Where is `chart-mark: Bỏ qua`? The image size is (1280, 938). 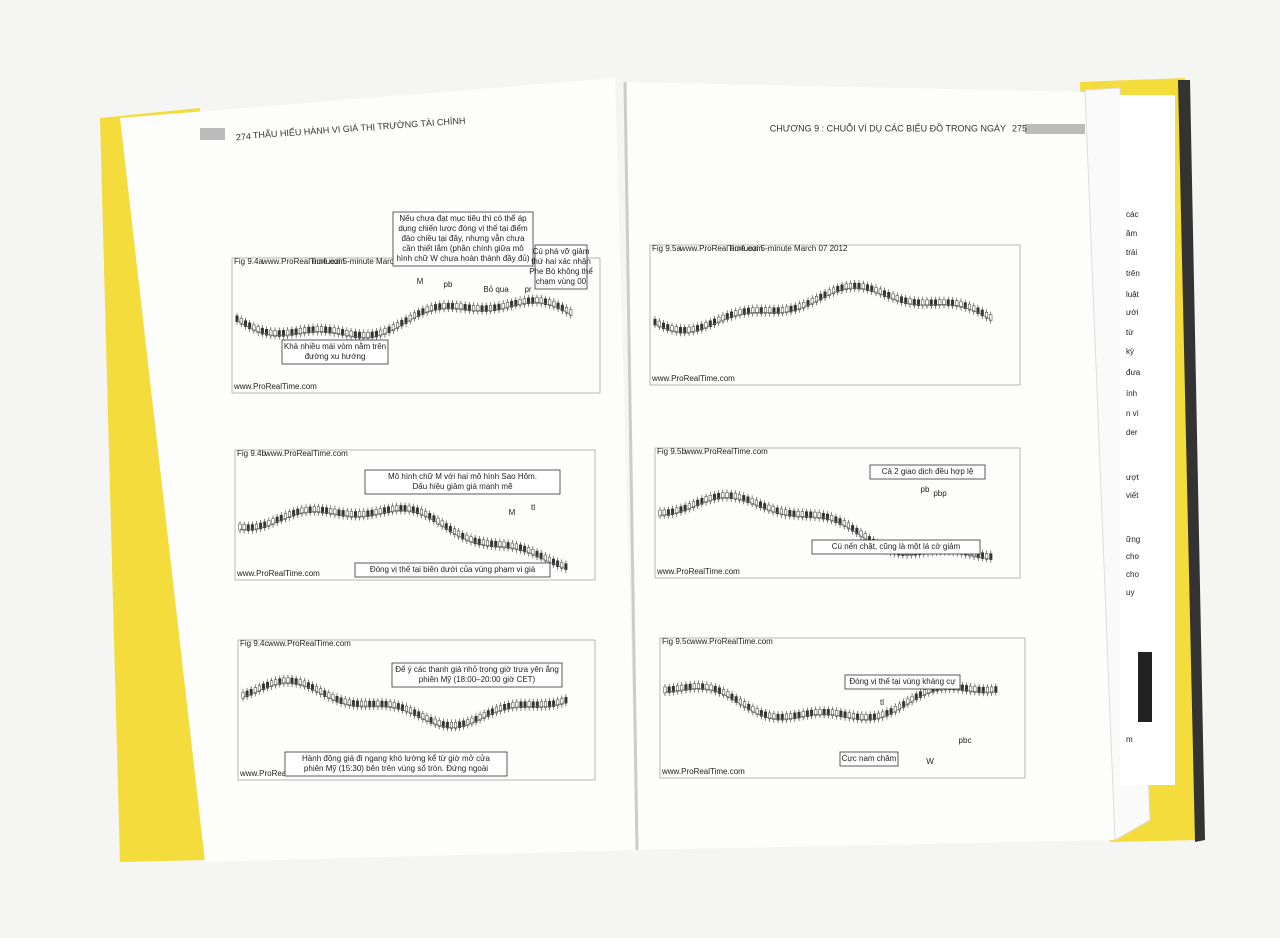
chart-mark: Bỏ qua is located at coordinates (496, 289).